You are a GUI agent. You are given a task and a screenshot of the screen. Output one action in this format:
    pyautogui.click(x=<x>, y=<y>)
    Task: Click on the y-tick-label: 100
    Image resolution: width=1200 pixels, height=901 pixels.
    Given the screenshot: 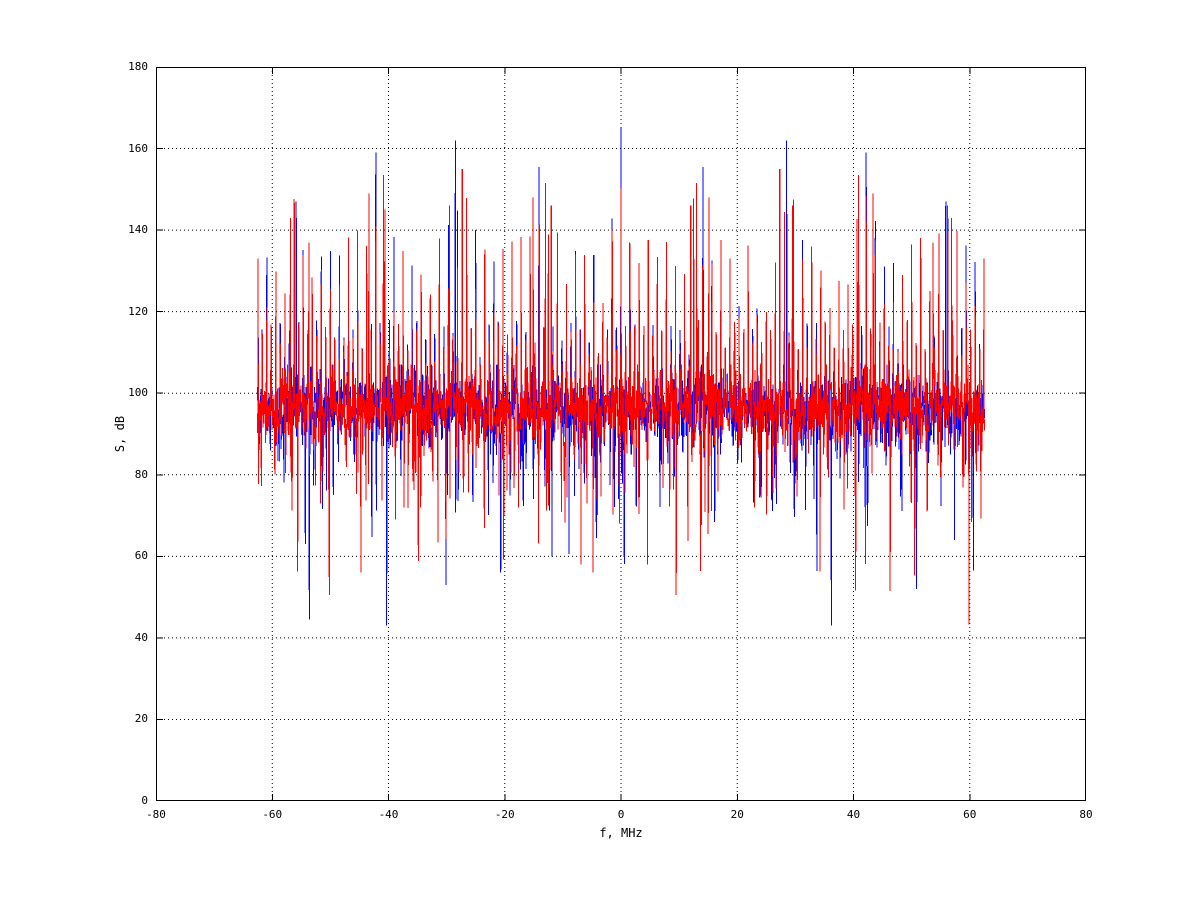 What is the action you would take?
    pyautogui.click(x=138, y=393)
    